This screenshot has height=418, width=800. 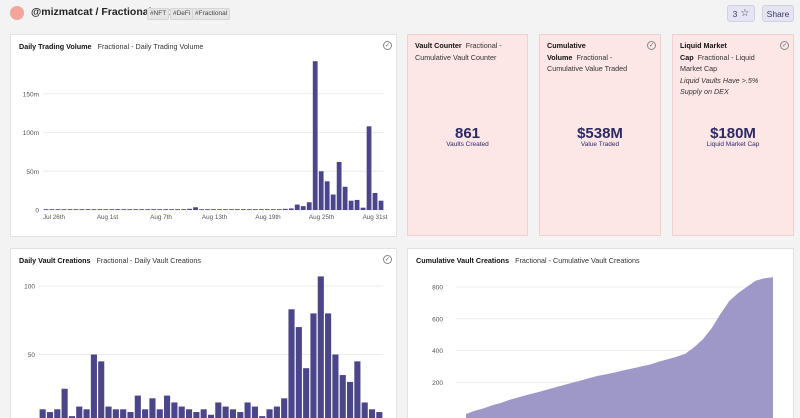 I want to click on tag-fractional: #Fractional, so click(x=211, y=14).